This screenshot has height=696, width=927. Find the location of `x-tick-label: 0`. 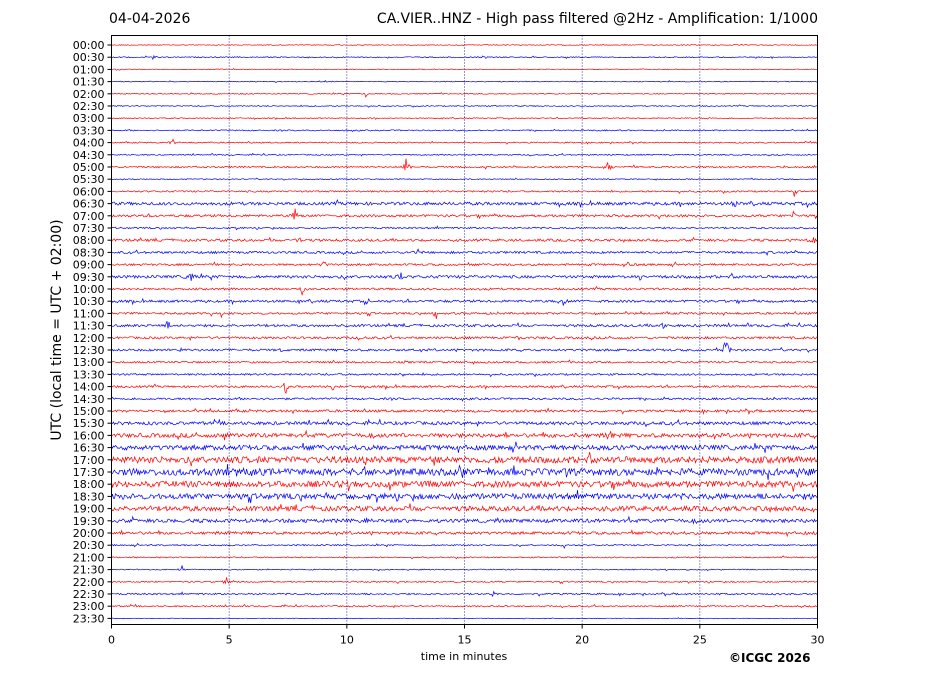

x-tick-label: 0 is located at coordinates (111, 640).